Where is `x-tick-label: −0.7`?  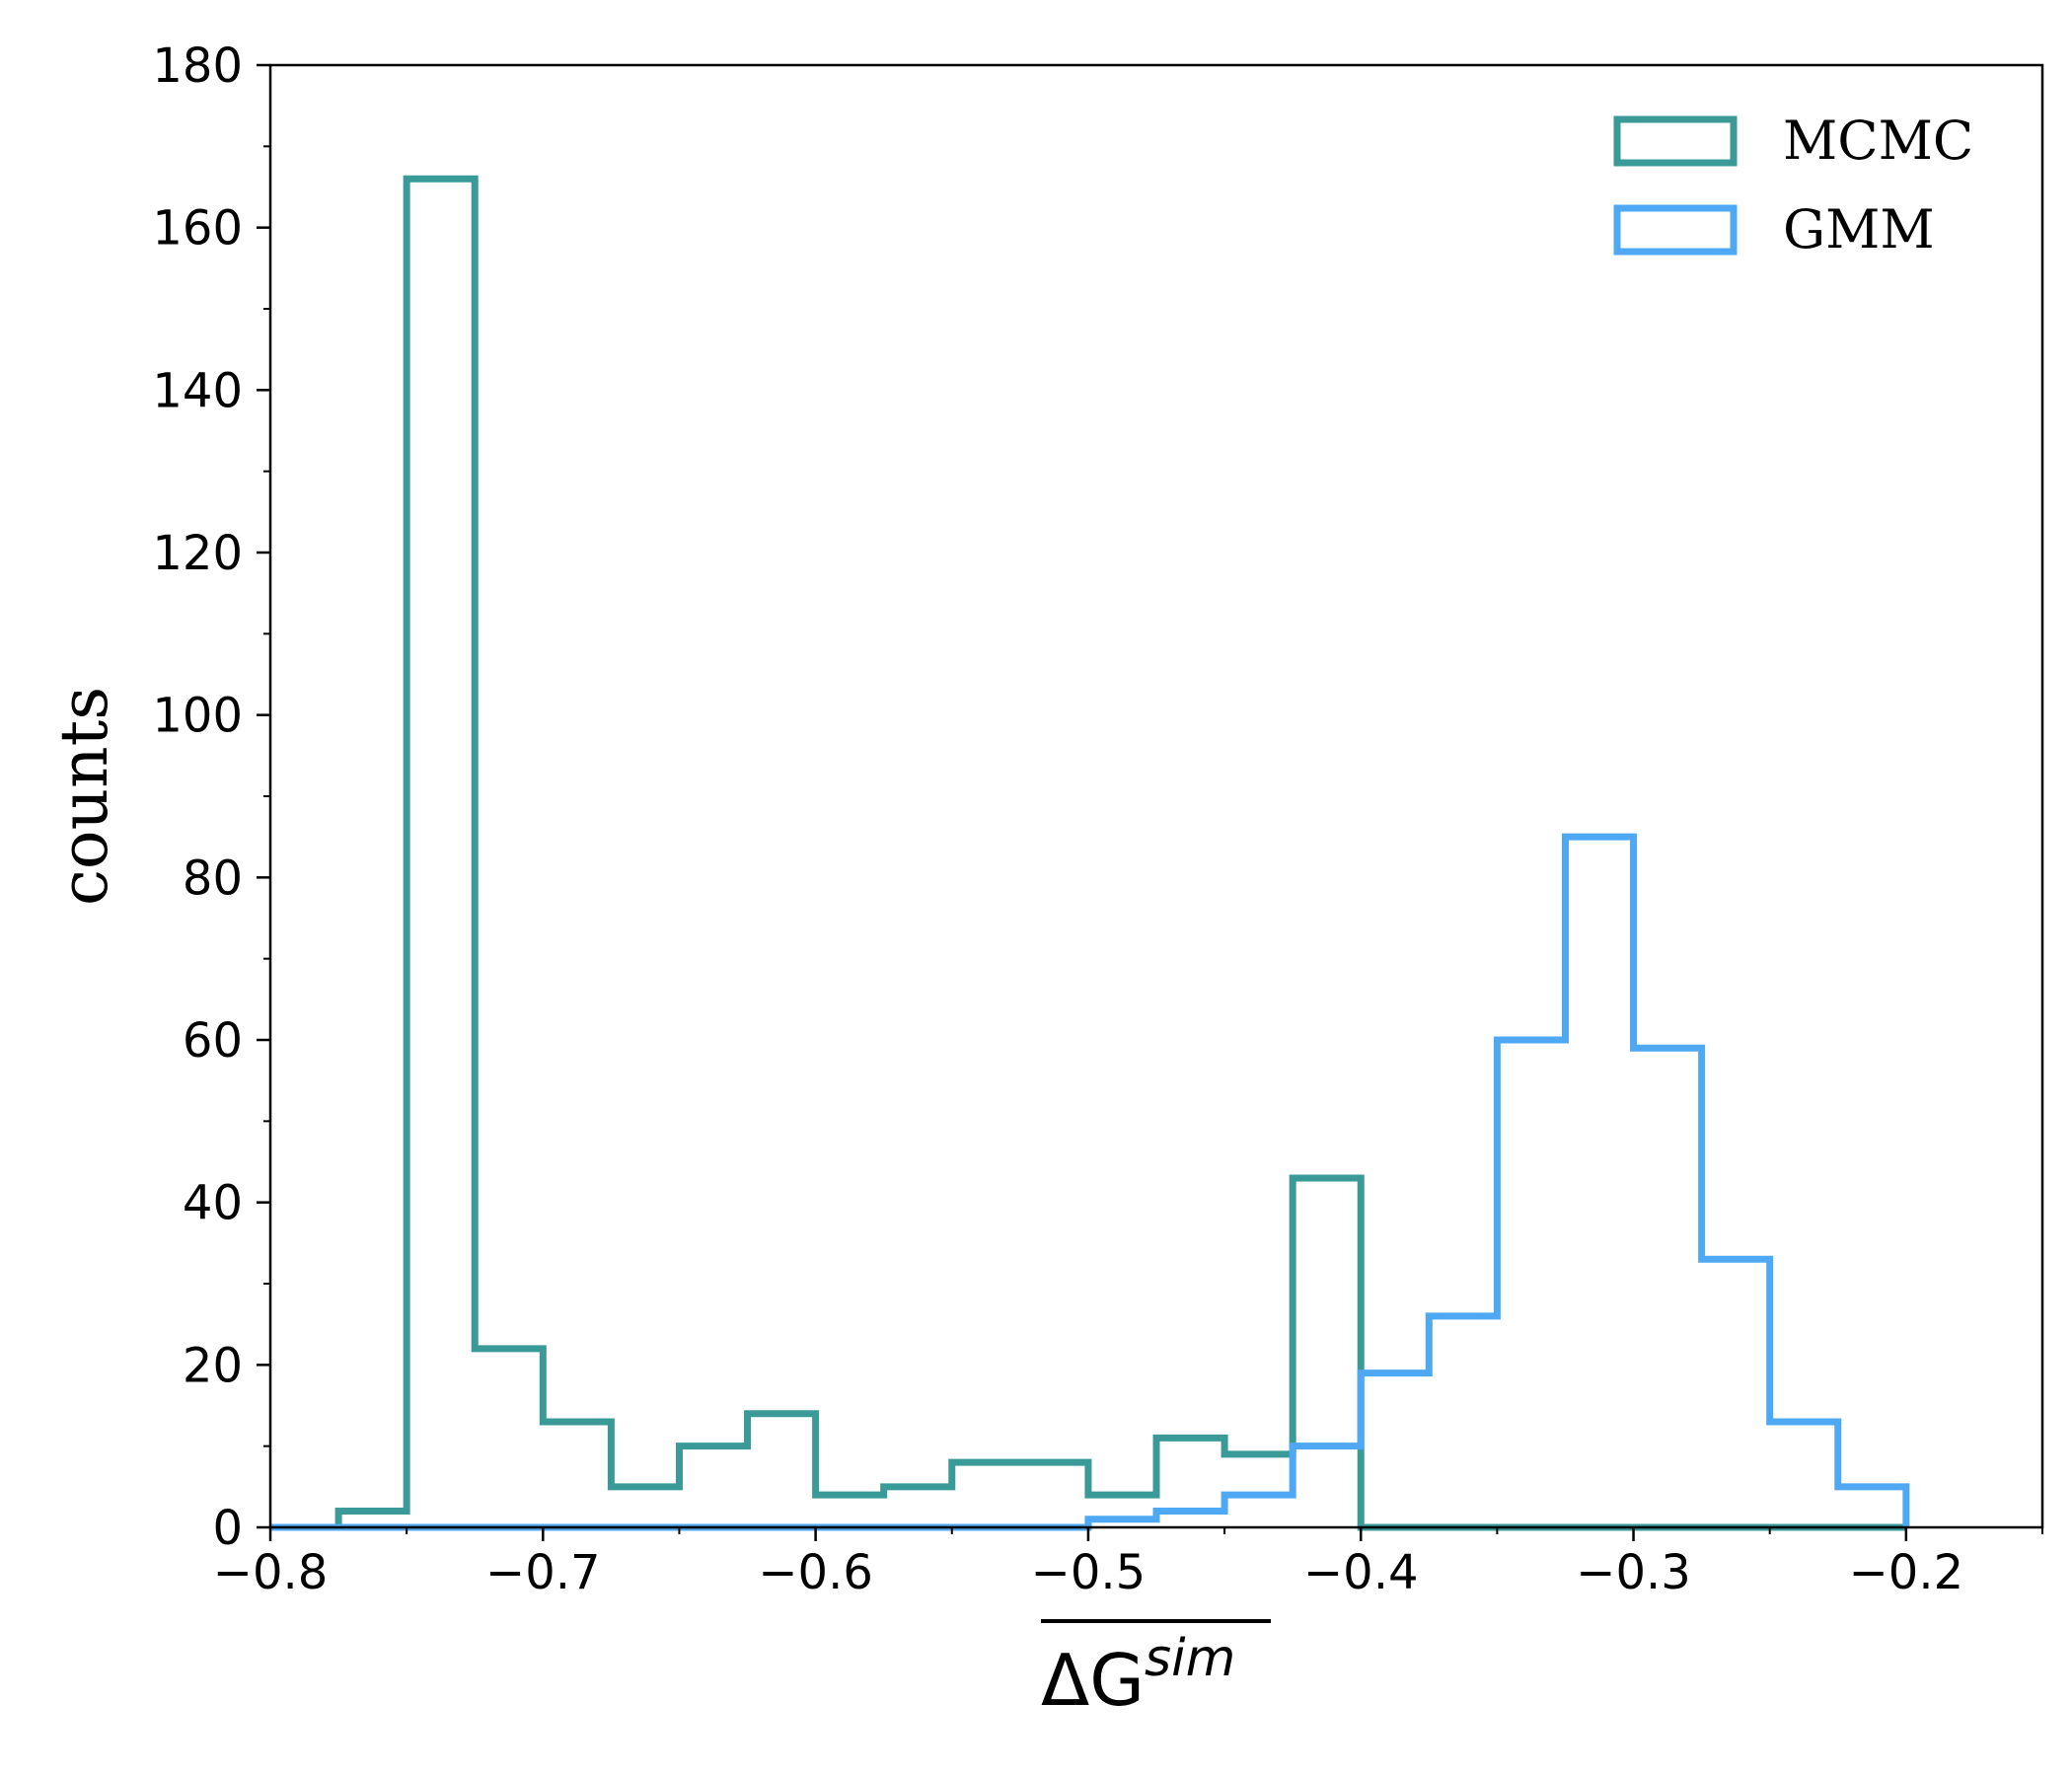 x-tick-label: −0.7 is located at coordinates (543, 1573).